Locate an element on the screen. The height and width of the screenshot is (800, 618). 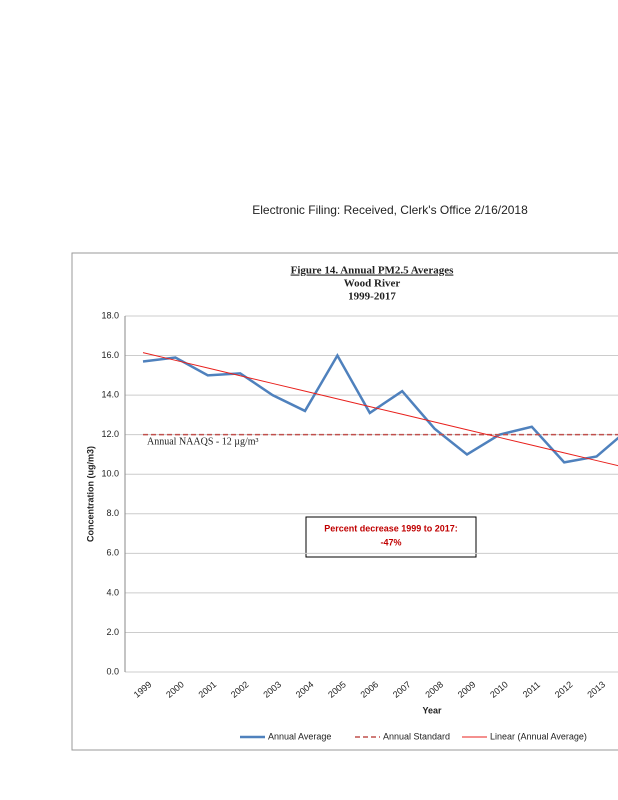
legend-label: Linear (Annual Average) is located at coordinates (538, 736).